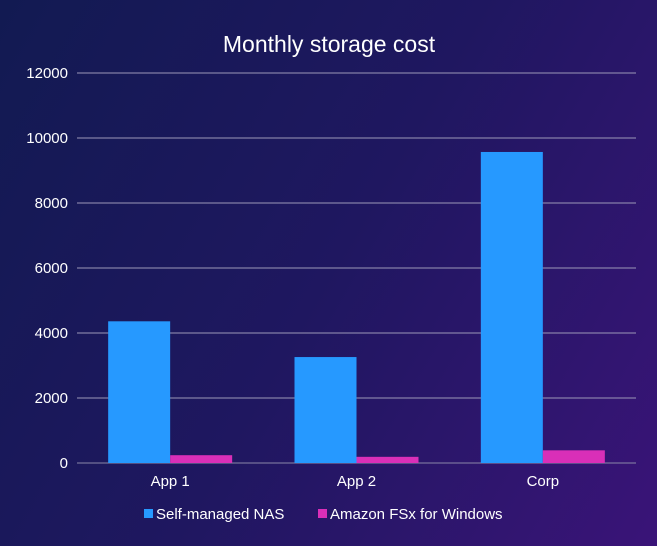 The height and width of the screenshot is (546, 657). What do you see at coordinates (47, 138) in the screenshot?
I see `y-tick-label: 10000` at bounding box center [47, 138].